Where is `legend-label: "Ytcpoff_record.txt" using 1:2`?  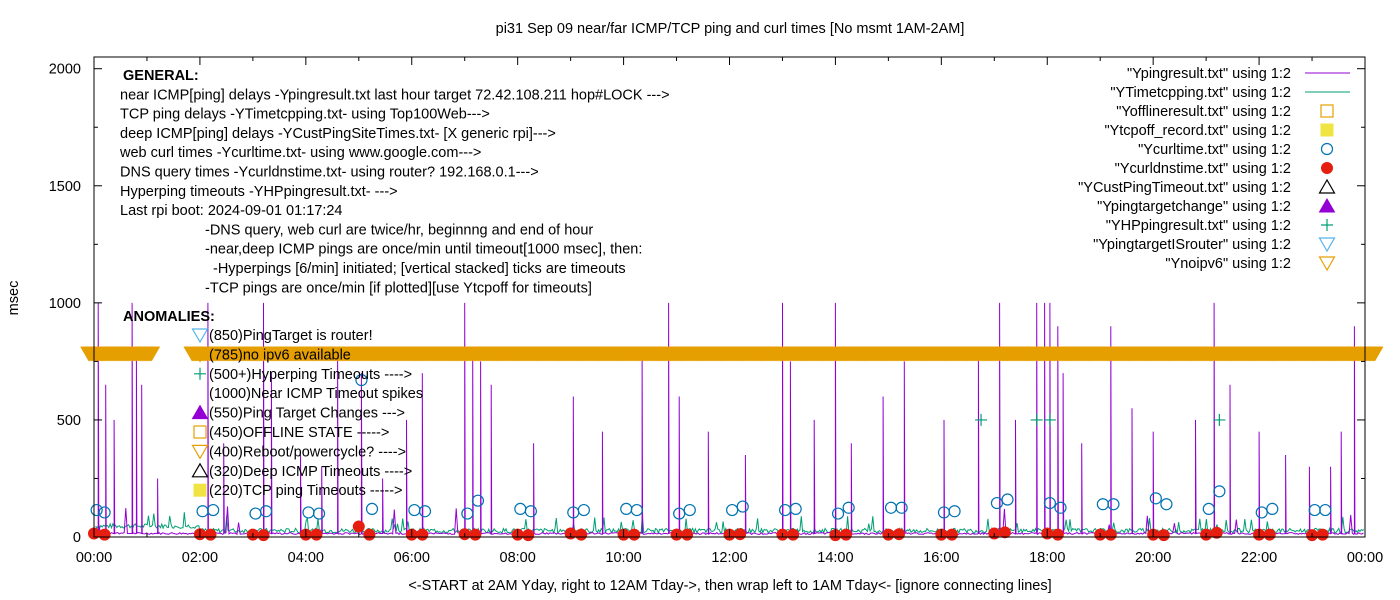
legend-label: "Ytcpoff_record.txt" using 1:2 is located at coordinates (1197, 131).